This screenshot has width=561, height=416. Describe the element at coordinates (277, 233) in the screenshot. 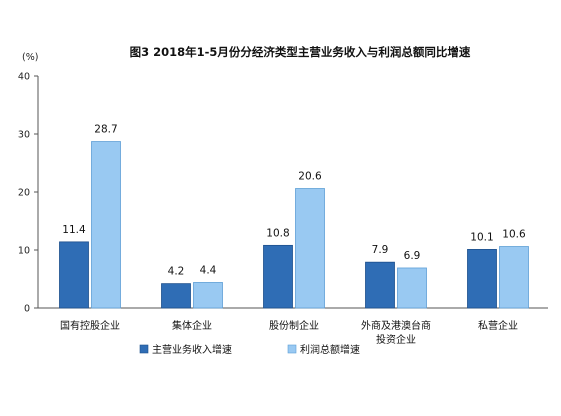

I see `data-label: 10.8` at that location.